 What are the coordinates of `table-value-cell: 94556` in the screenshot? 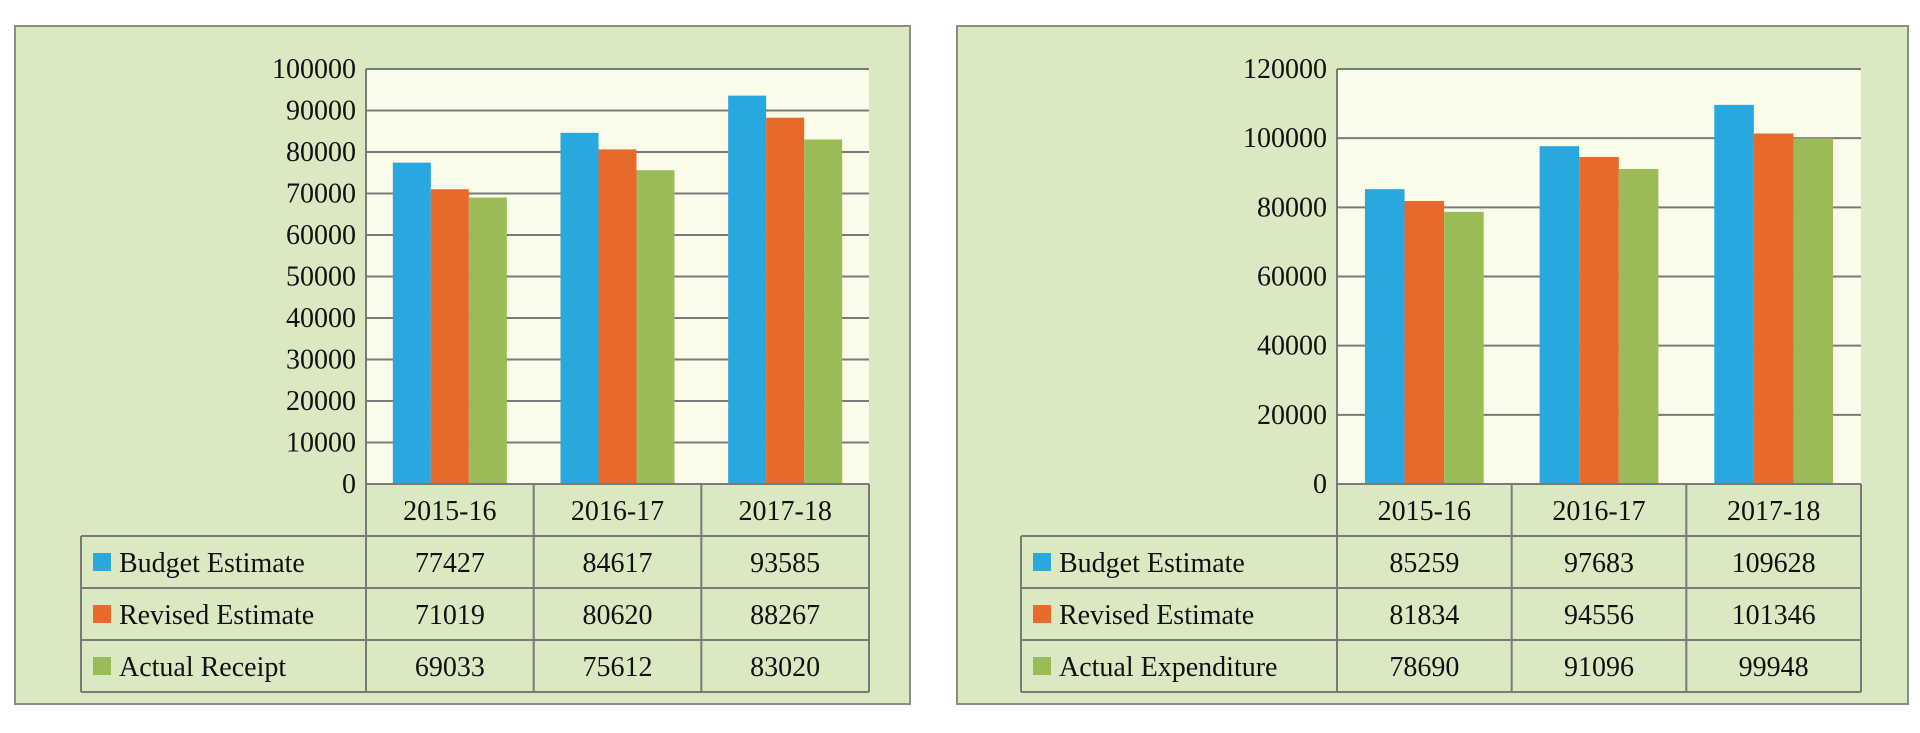 It's located at (1599, 615).